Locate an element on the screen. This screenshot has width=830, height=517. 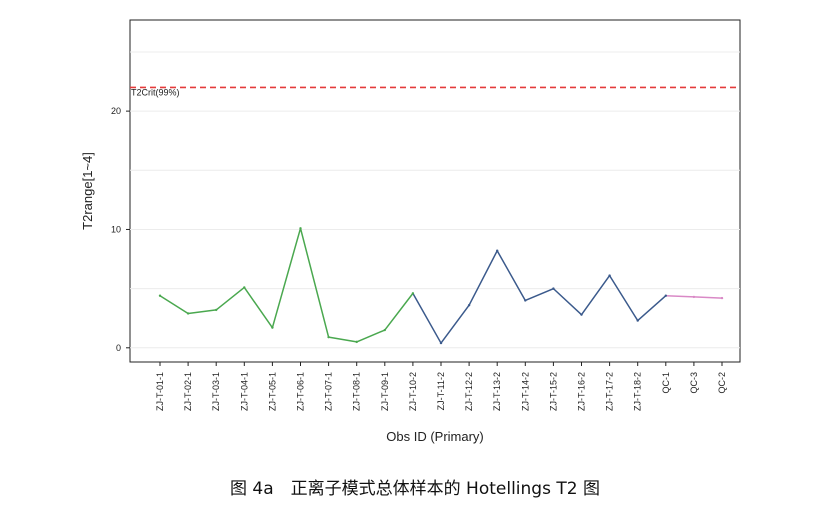
x-tick-label: ZJ-T-07-1 is located at coordinates (329, 391).